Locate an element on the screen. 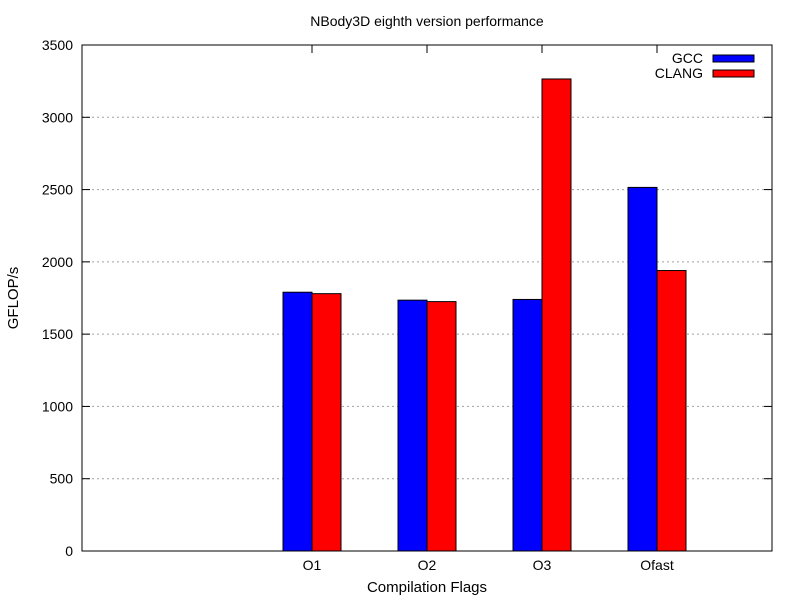  legend-swatch-clang is located at coordinates (733, 73).